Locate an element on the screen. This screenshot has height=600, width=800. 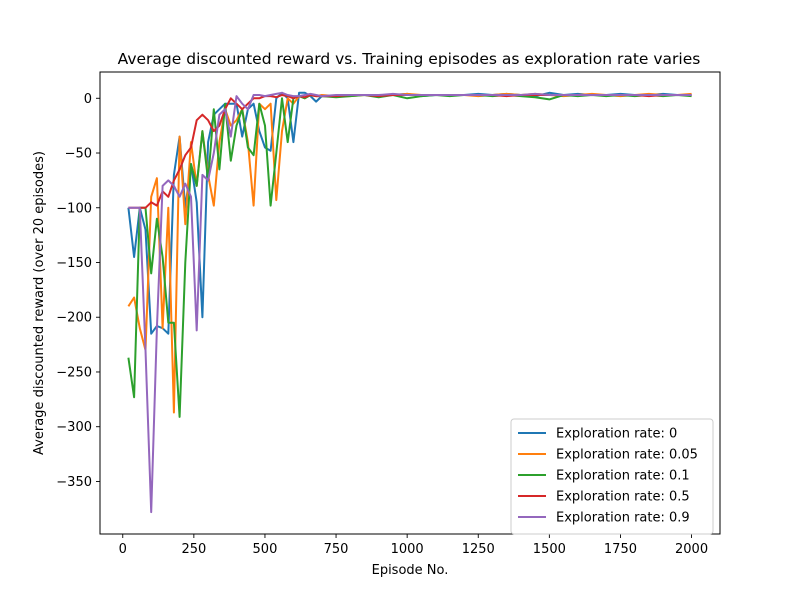
y-tick-label: 0 is located at coordinates (88, 99).